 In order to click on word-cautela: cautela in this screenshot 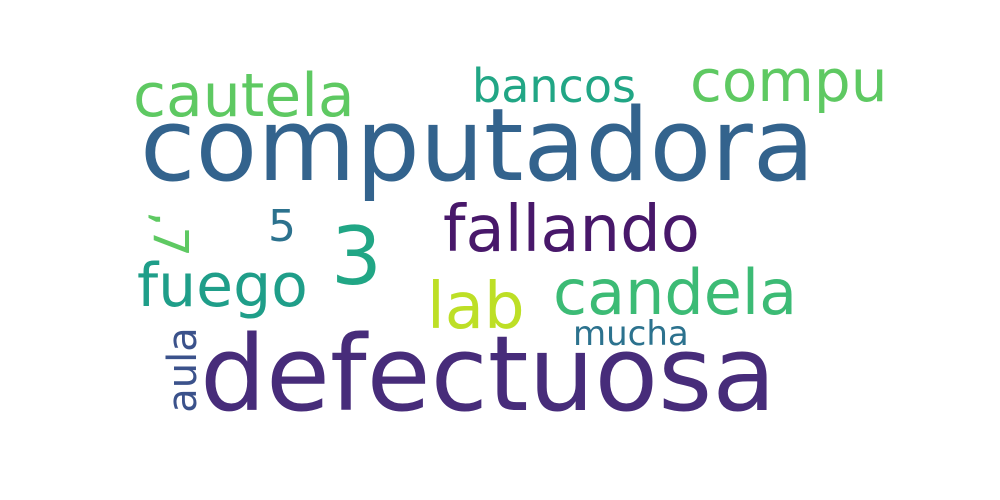, I will do `click(244, 96)`.